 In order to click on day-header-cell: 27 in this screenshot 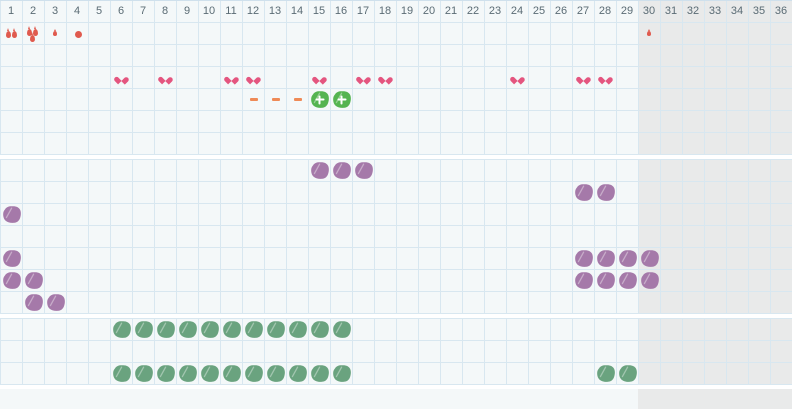, I will do `click(583, 11)`.